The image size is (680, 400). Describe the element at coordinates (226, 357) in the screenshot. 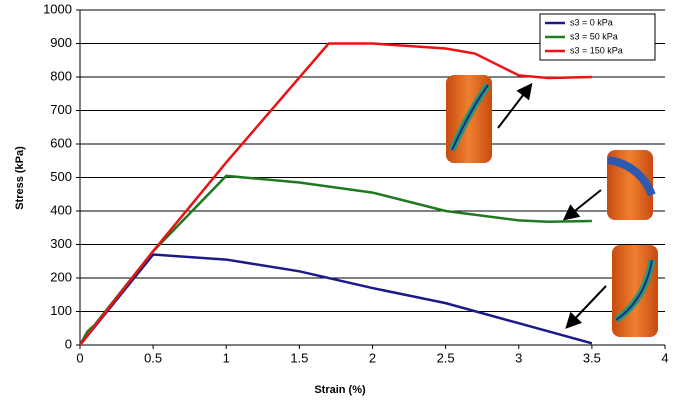

I see `x-tick-label: 1` at that location.